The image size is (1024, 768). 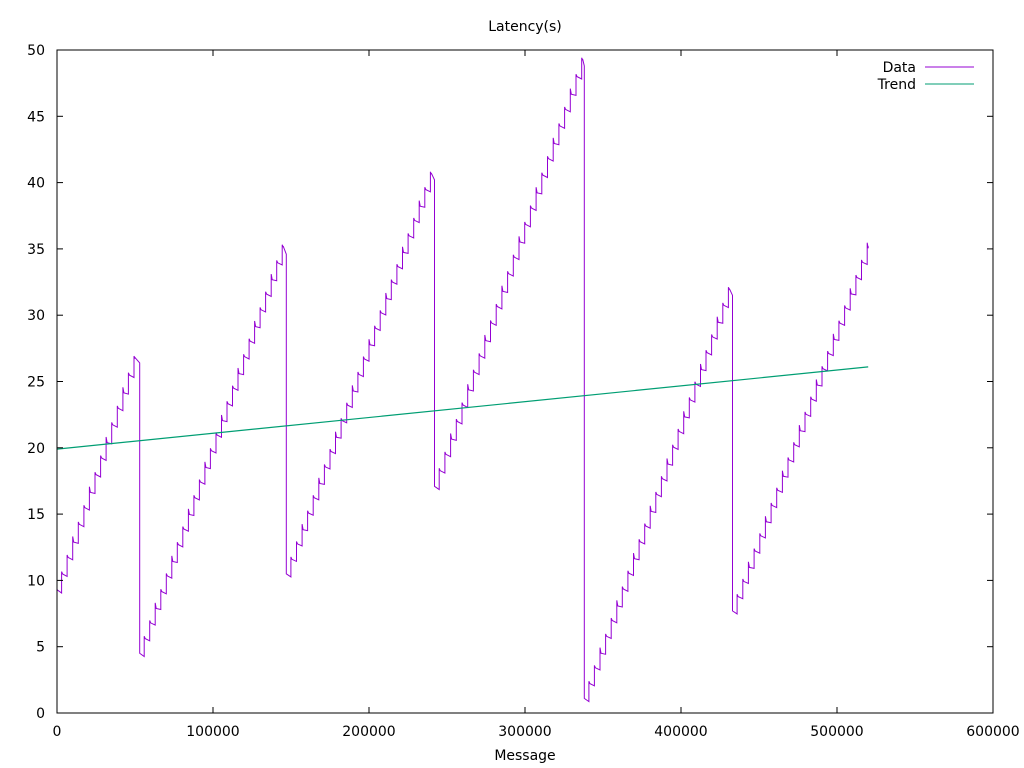 What do you see at coordinates (462, 408) in the screenshot?
I see `series-trend-line` at bounding box center [462, 408].